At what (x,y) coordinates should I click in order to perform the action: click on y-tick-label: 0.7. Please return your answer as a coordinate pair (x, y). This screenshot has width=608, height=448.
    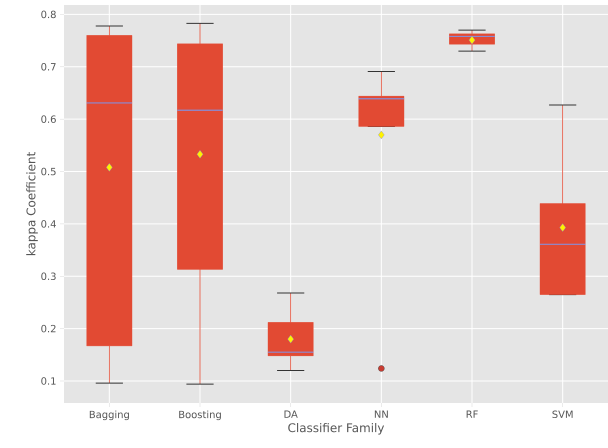
    Looking at the image, I should click on (48, 67).